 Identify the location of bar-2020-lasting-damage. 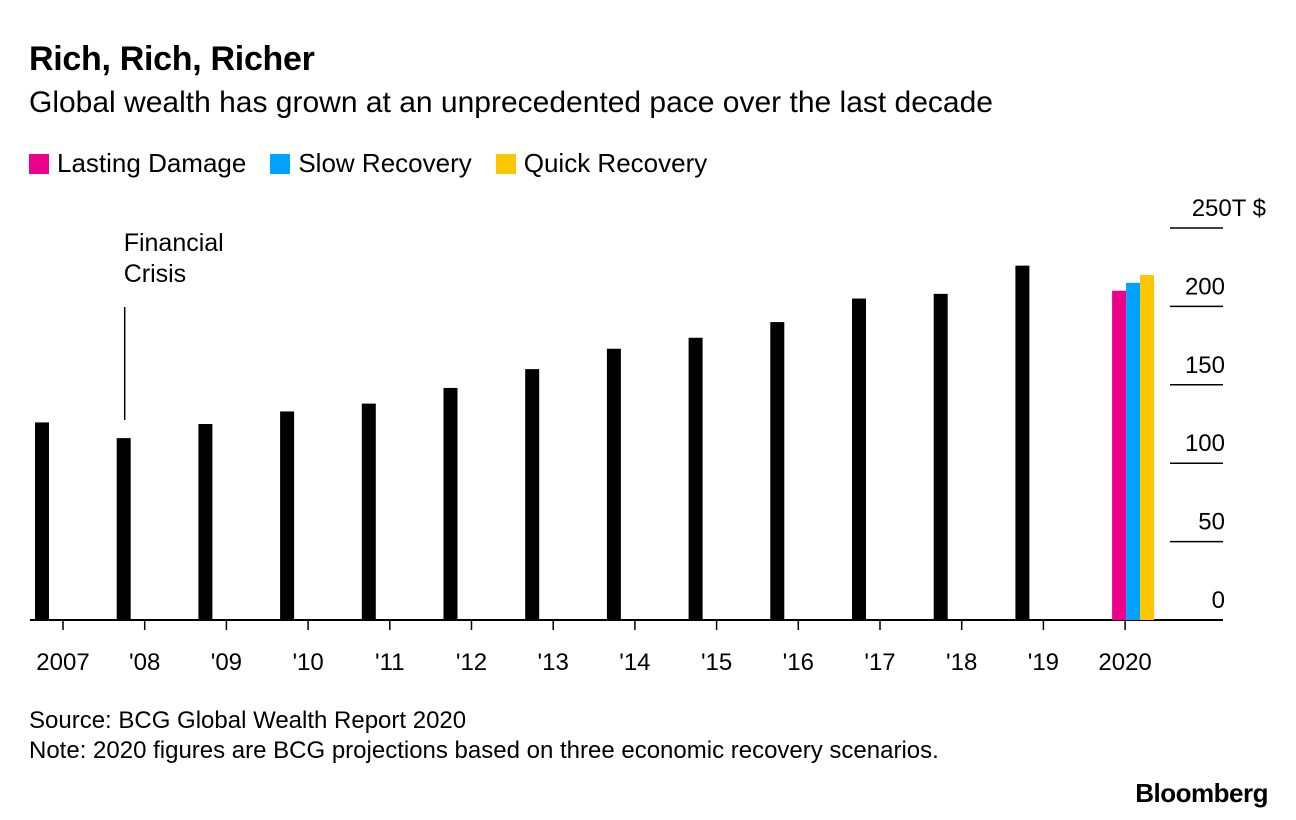
(1119, 455).